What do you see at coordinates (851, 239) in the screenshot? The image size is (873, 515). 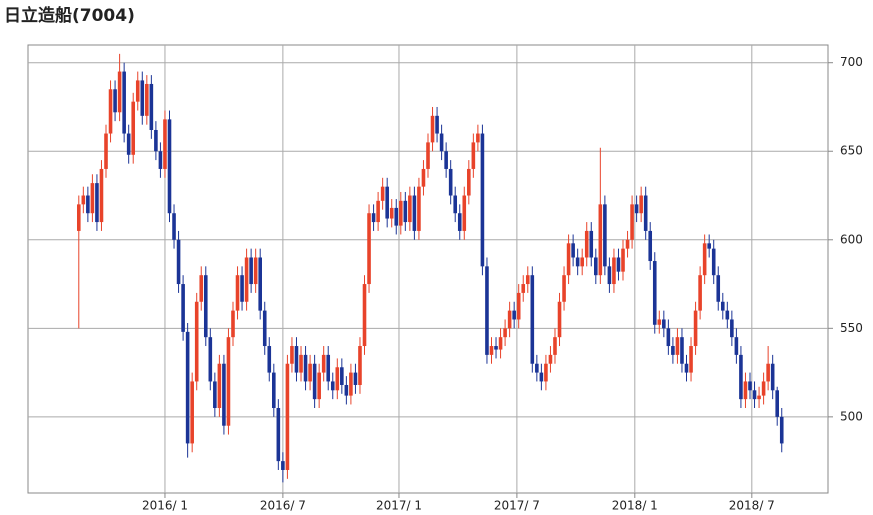 I see `y-tick-label: 600` at bounding box center [851, 239].